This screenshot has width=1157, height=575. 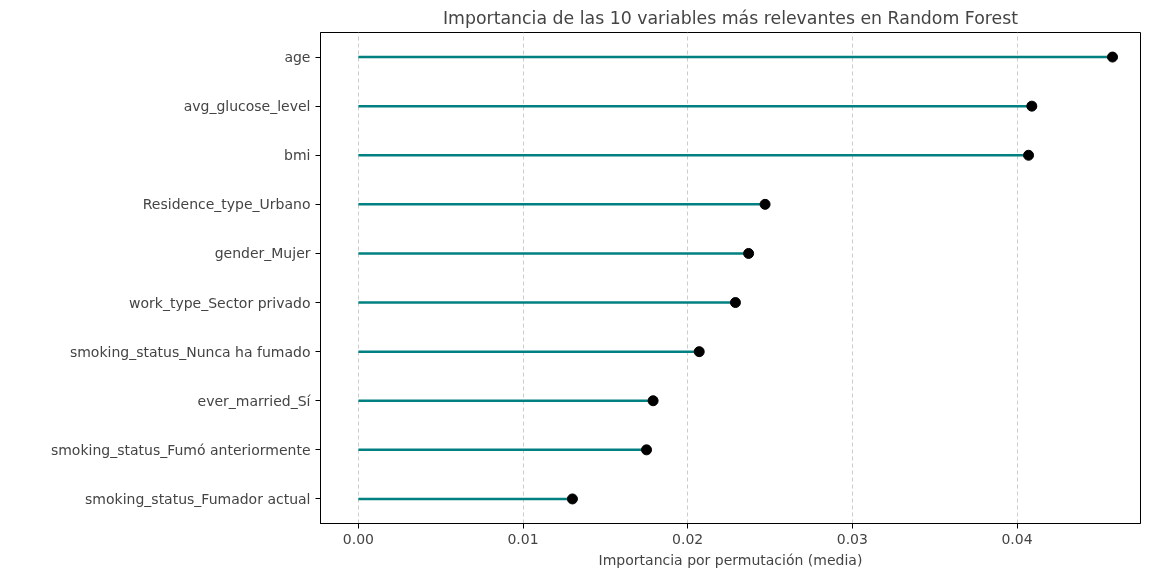 I want to click on y-tick-label: bmi, so click(x=297, y=155).